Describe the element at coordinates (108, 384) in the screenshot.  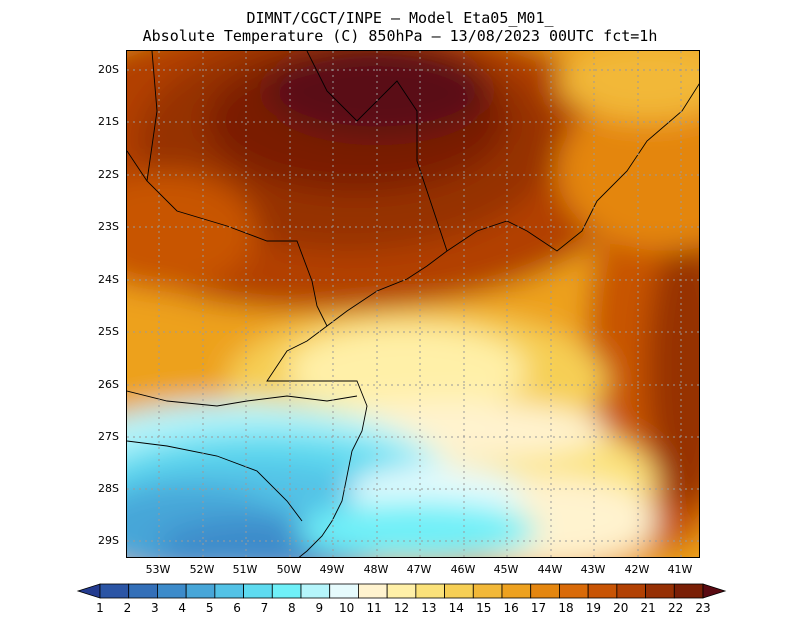
I see `lat-label-26s: 26S` at that location.